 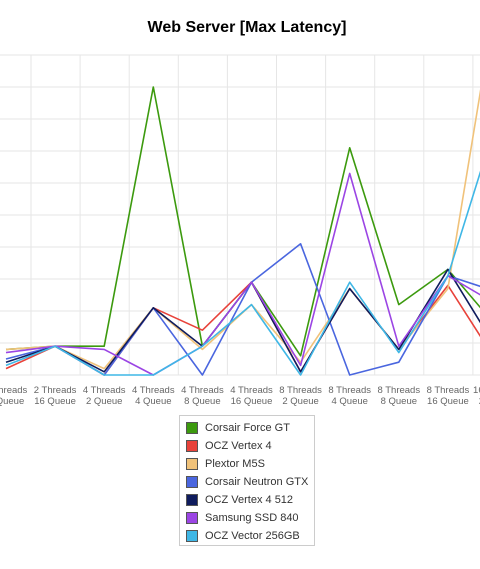 I want to click on chart-title: Web Server [Max Latency], so click(x=247, y=27).